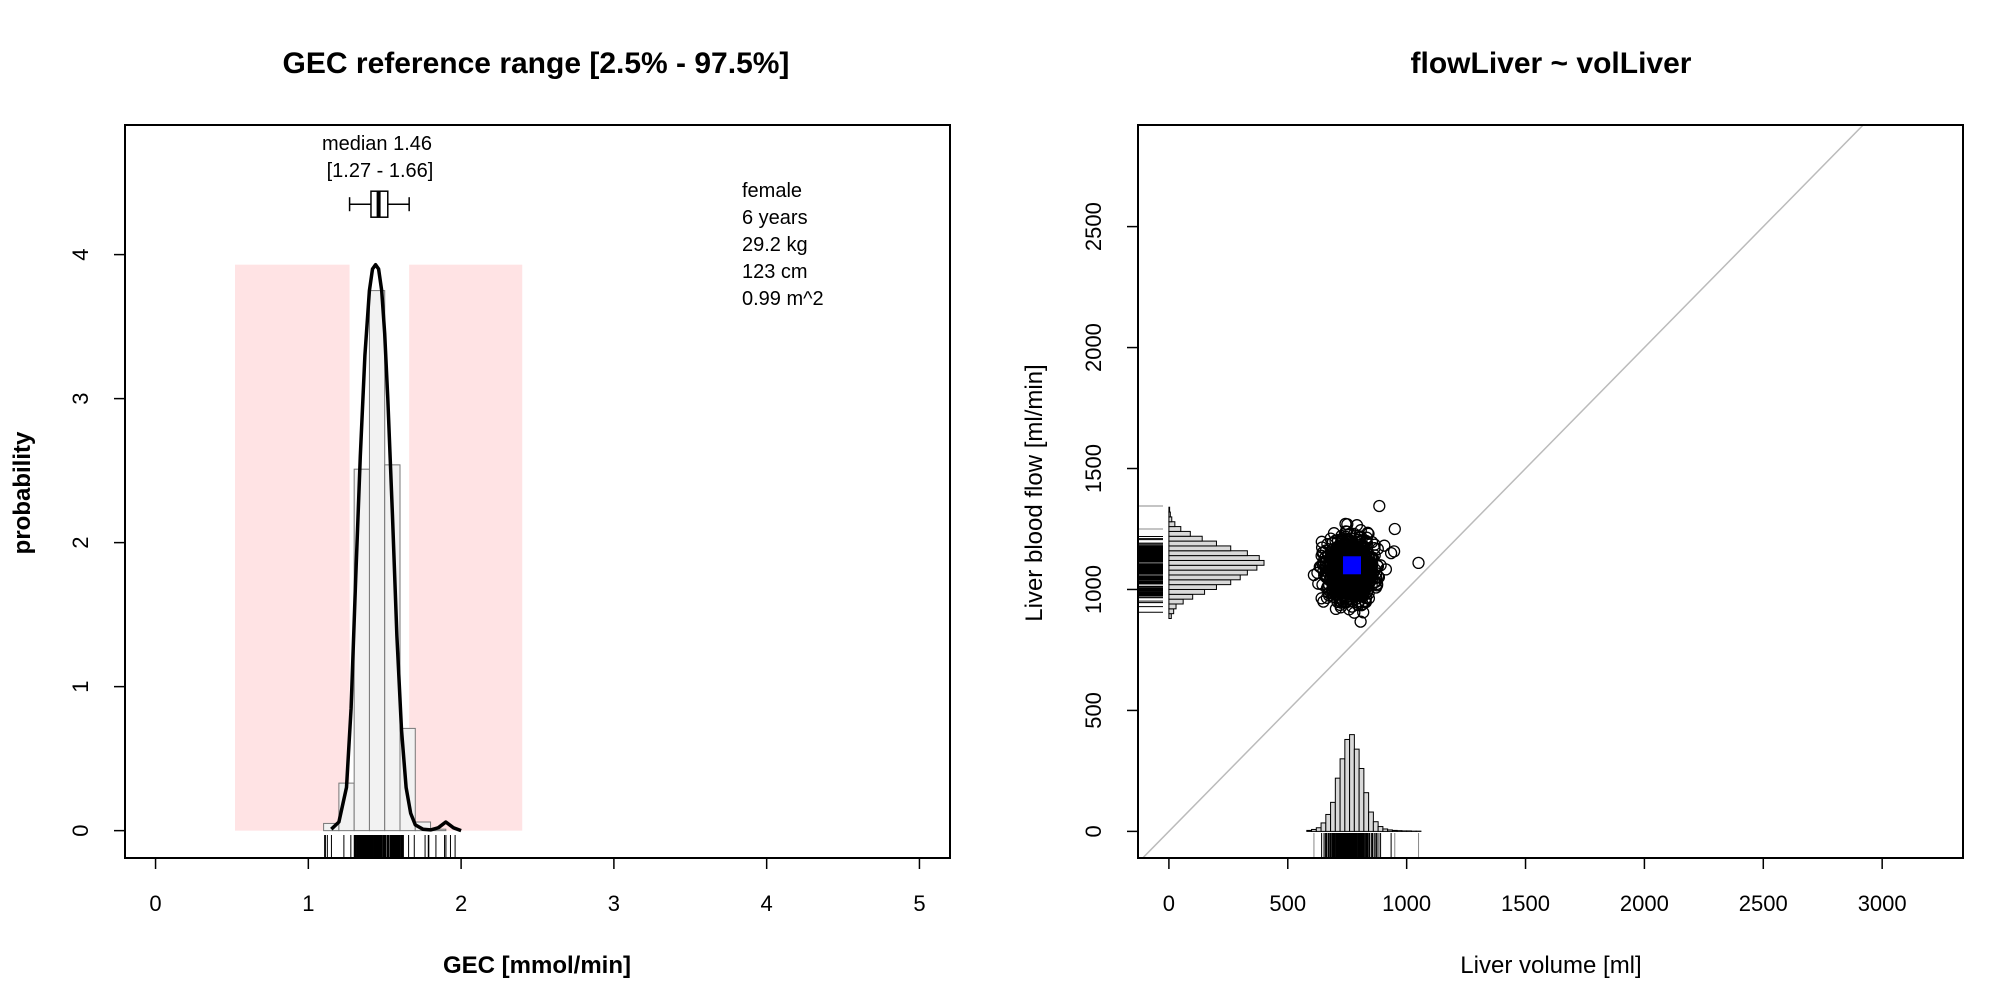 The height and width of the screenshot is (1000, 2000). I want to click on median-range-label: [1.27 - 1.66], so click(380, 171).